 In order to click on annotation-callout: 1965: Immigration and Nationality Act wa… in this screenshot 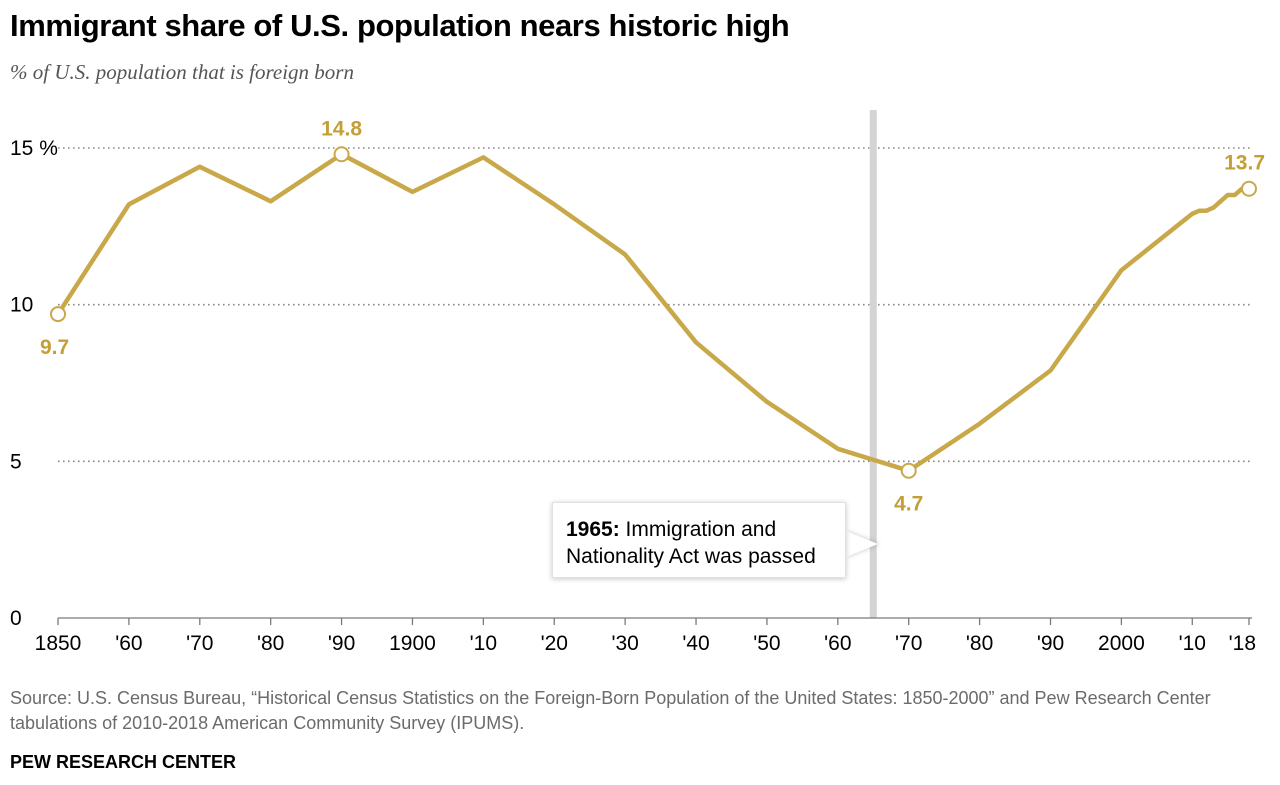, I will do `click(699, 540)`.